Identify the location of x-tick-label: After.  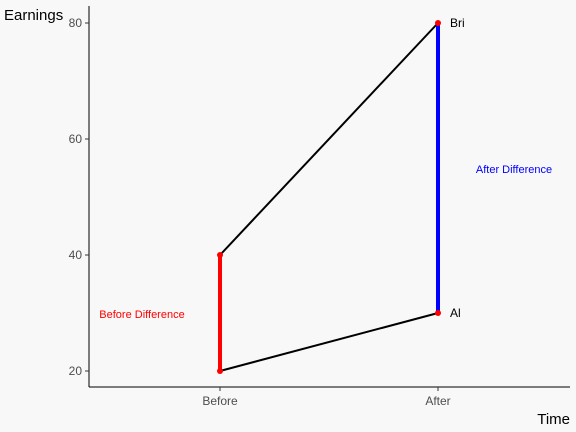
(437, 401).